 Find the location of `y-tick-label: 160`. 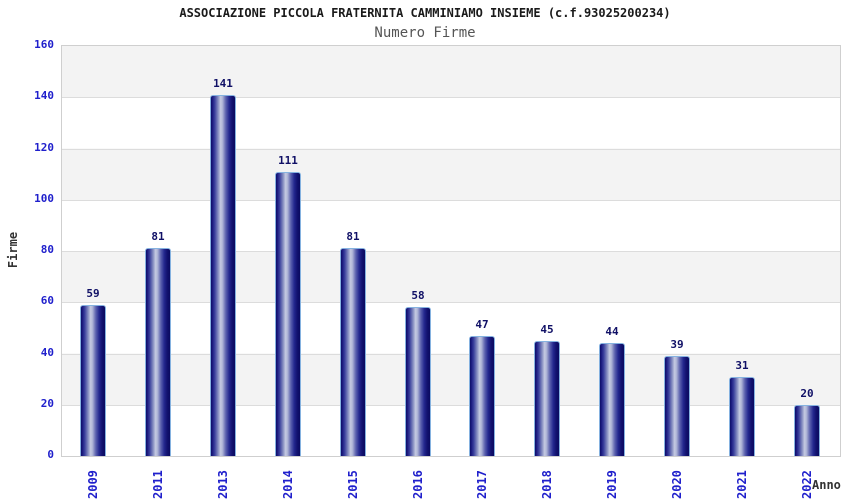

y-tick-label: 160 is located at coordinates (44, 44).